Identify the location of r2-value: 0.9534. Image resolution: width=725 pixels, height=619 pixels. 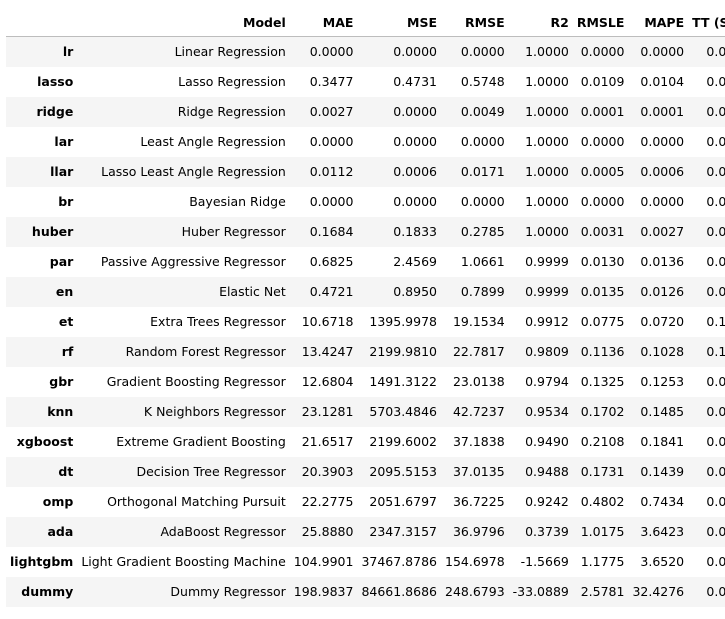
(547, 411).